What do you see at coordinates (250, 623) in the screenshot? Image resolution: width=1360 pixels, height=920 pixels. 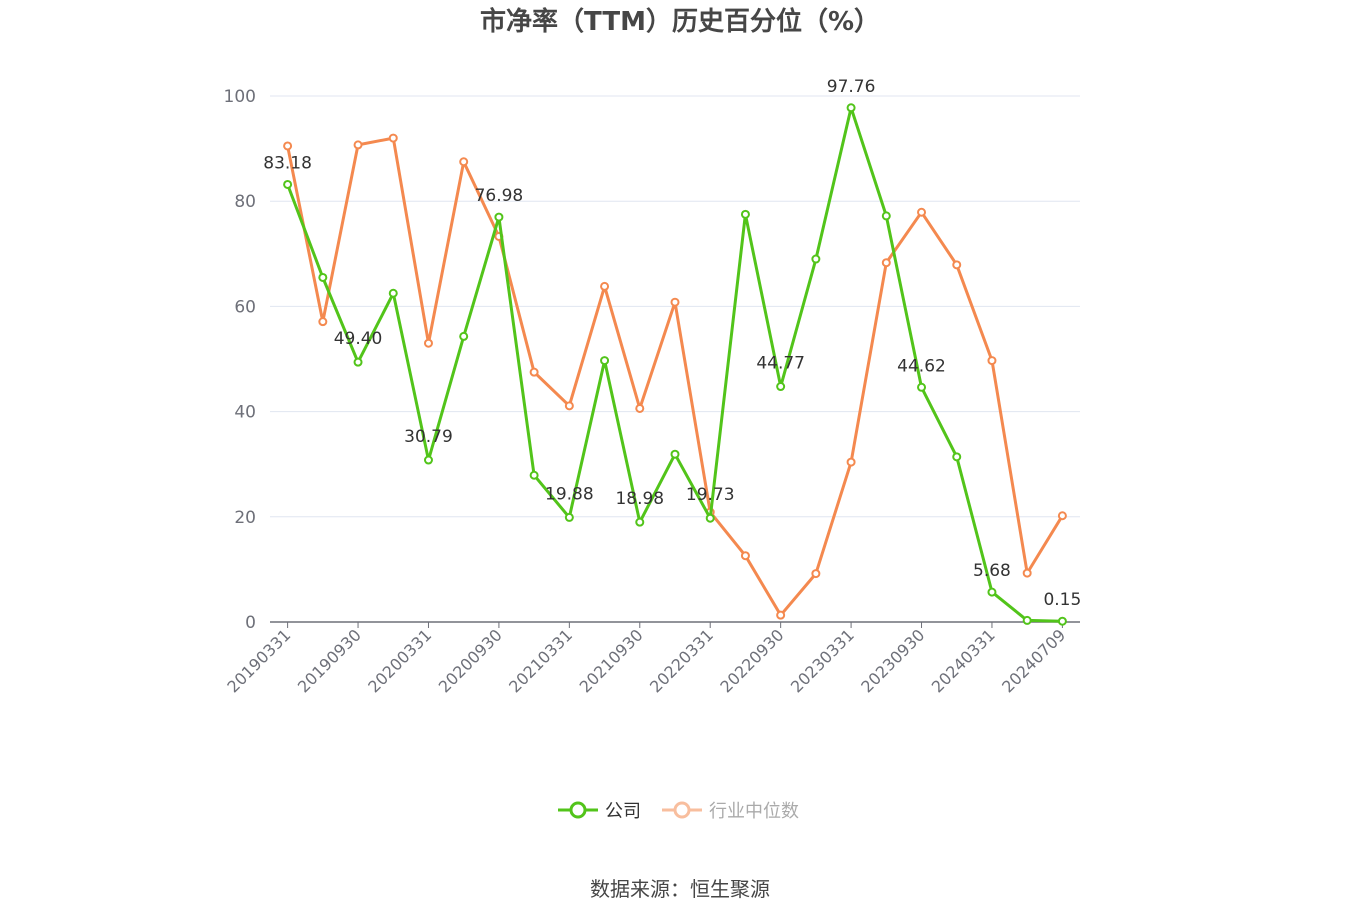 I see `y-tick-label: 0` at bounding box center [250, 623].